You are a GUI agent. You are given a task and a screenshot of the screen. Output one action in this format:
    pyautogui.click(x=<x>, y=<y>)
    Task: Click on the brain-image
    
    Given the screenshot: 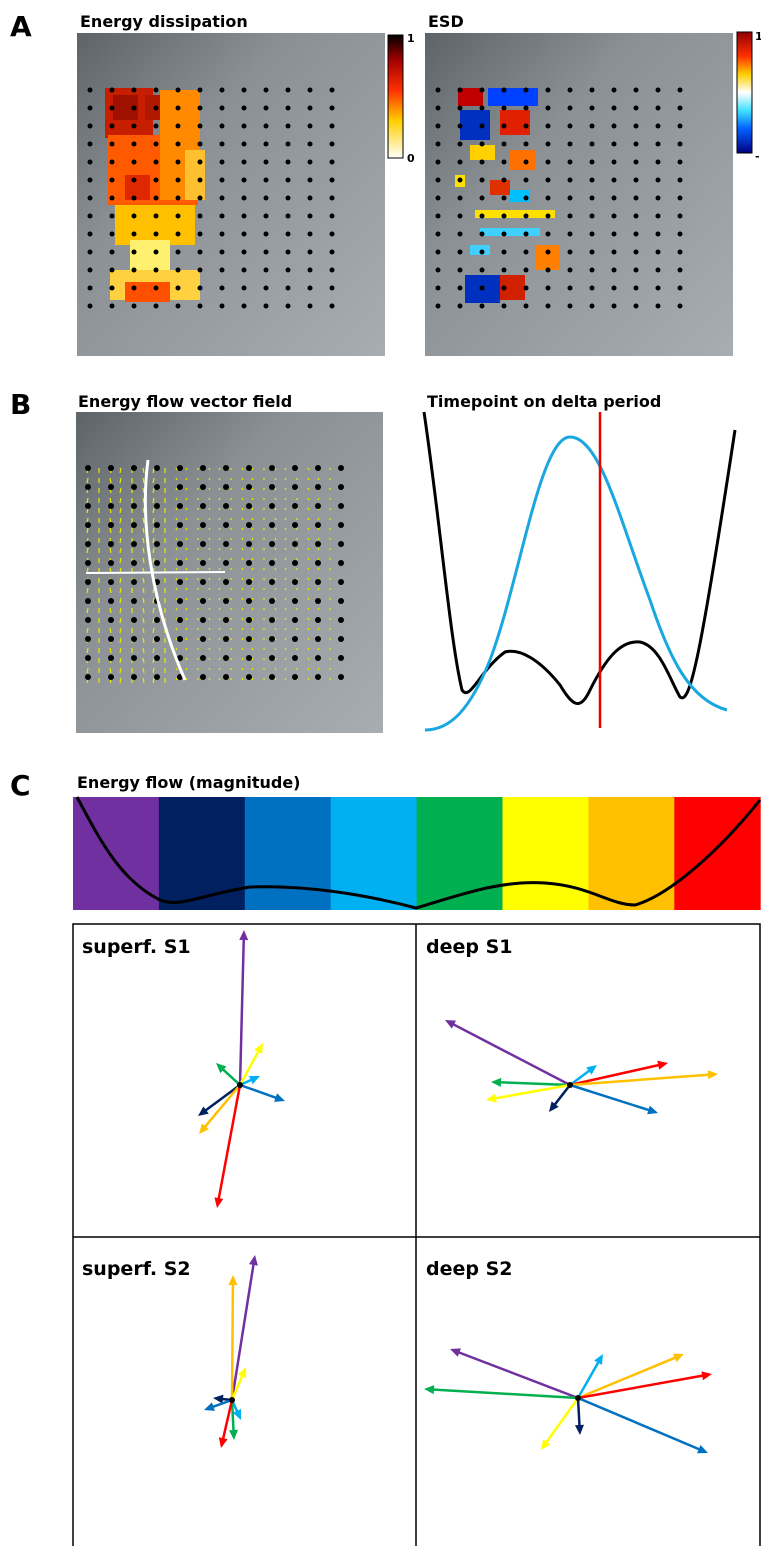 What is the action you would take?
    pyautogui.click(x=579, y=194)
    